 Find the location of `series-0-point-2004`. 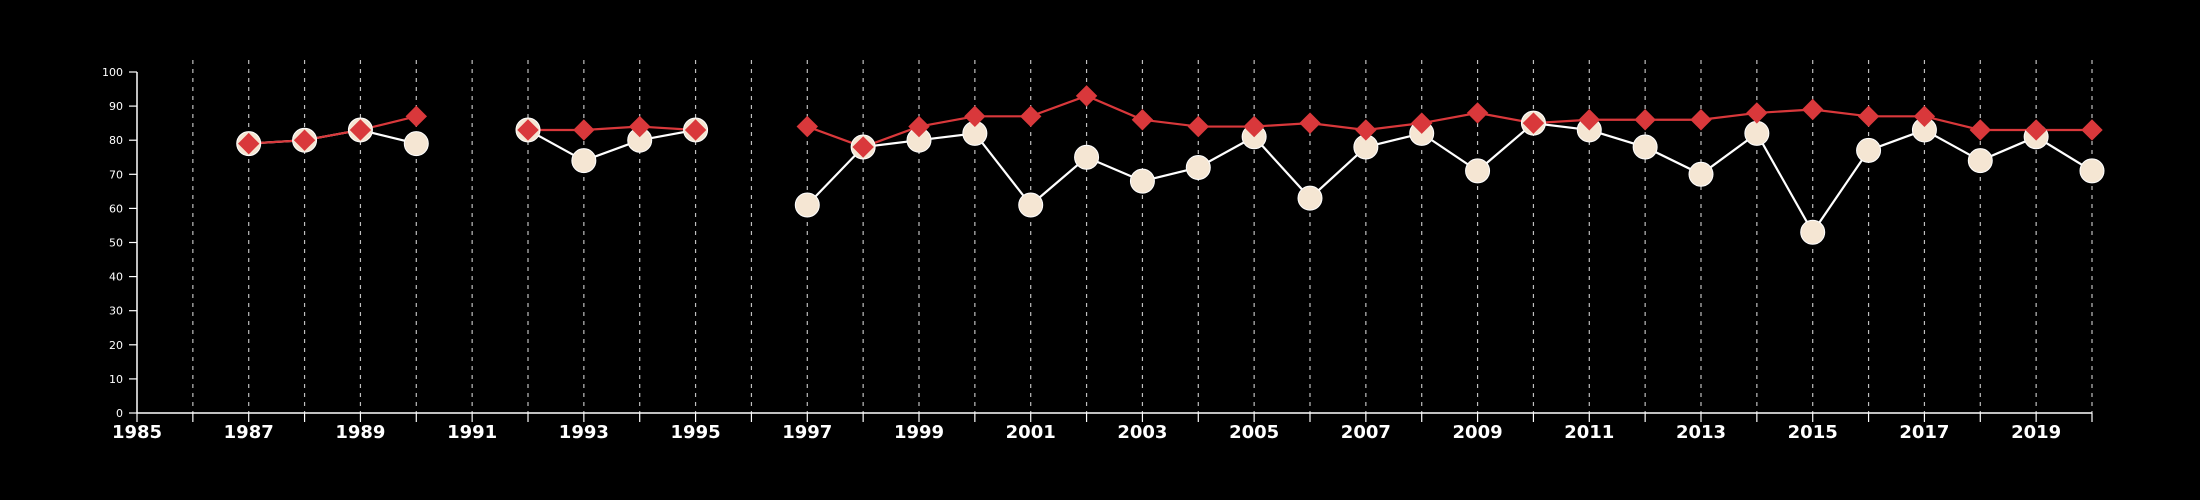

series-0-point-2004 is located at coordinates (1198, 167).